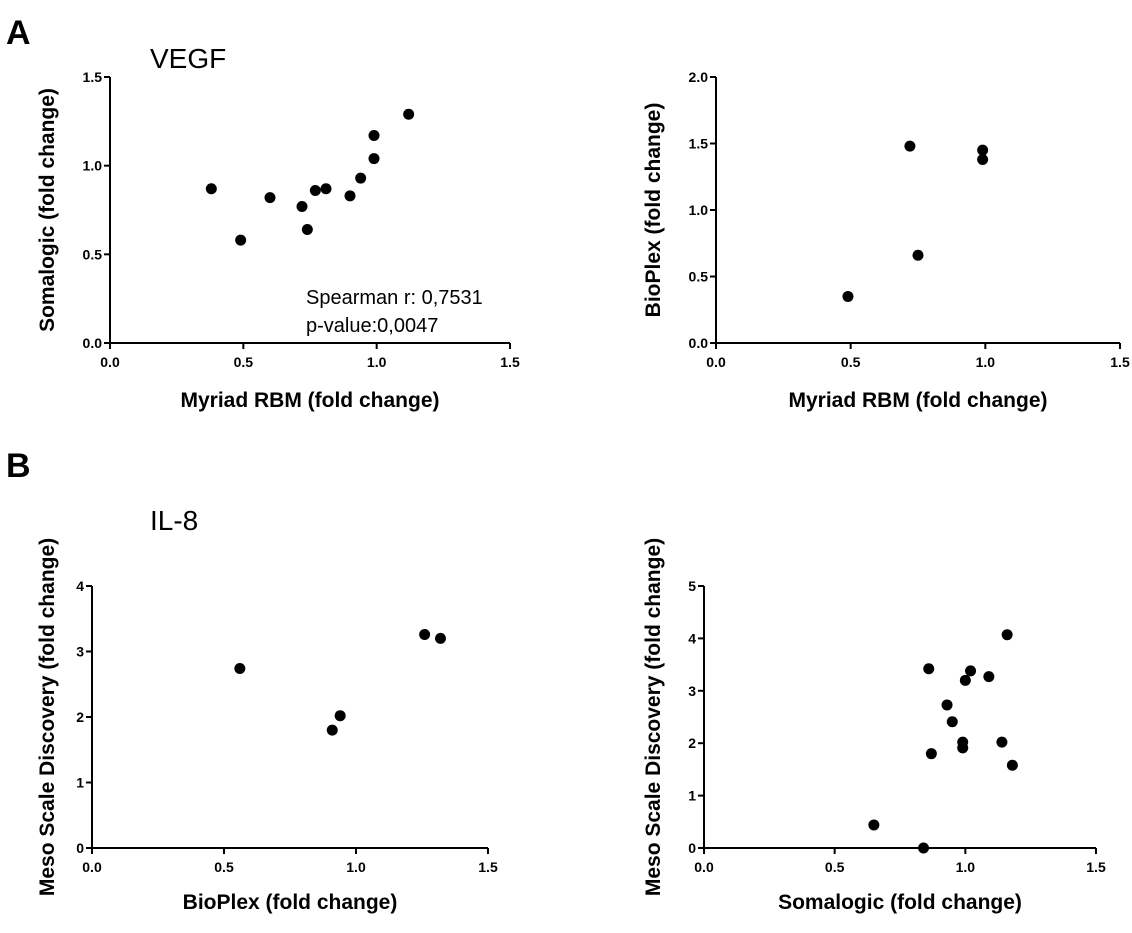 Image resolution: width=1132 pixels, height=933 pixels. What do you see at coordinates (653, 210) in the screenshot?
I see `y-axis-label: BioPlex (fold change)` at bounding box center [653, 210].